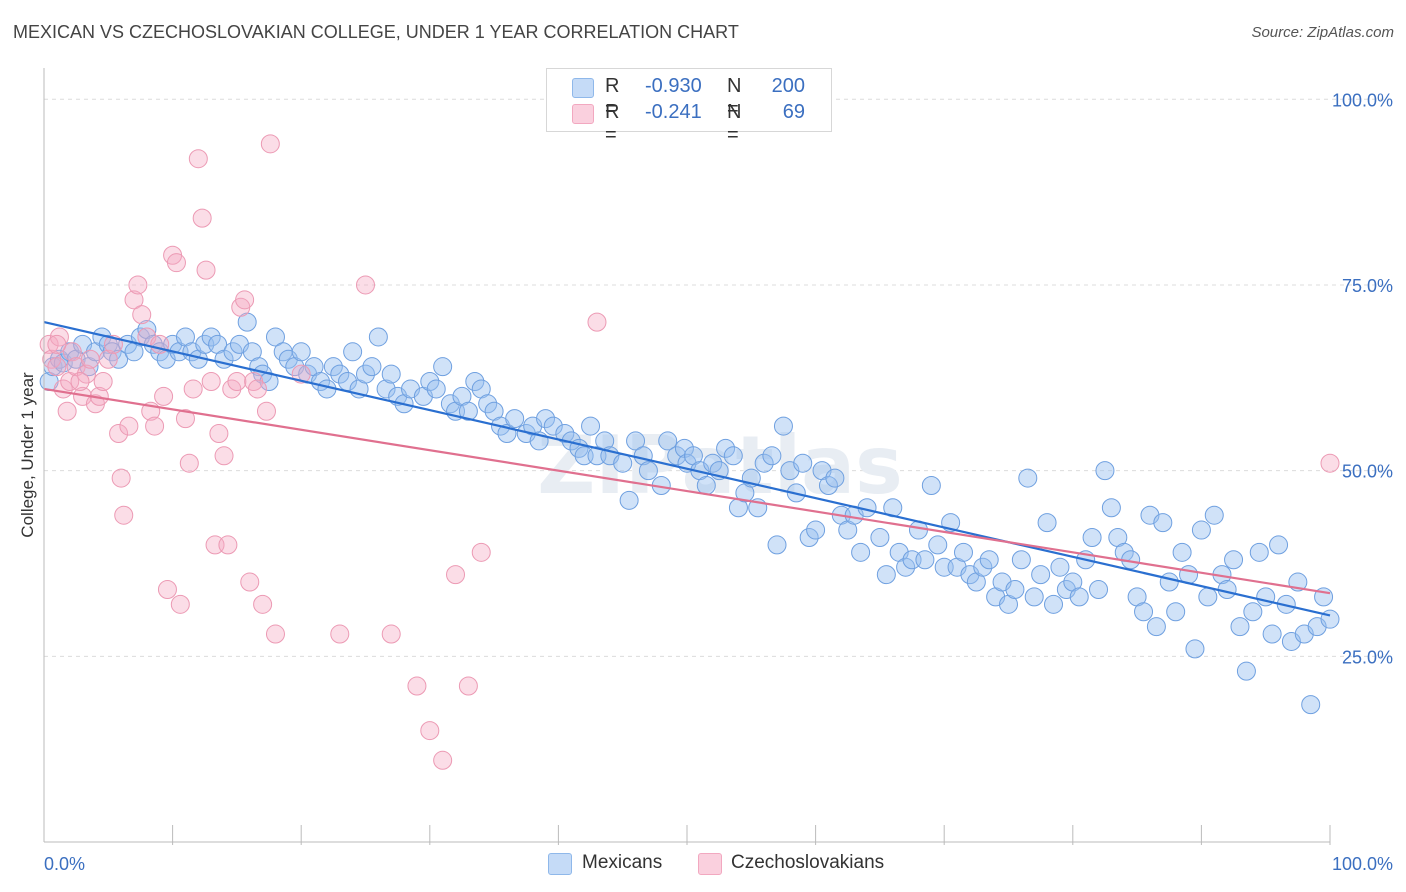  I want to click on legend-n-label: N =, so click(734, 97).